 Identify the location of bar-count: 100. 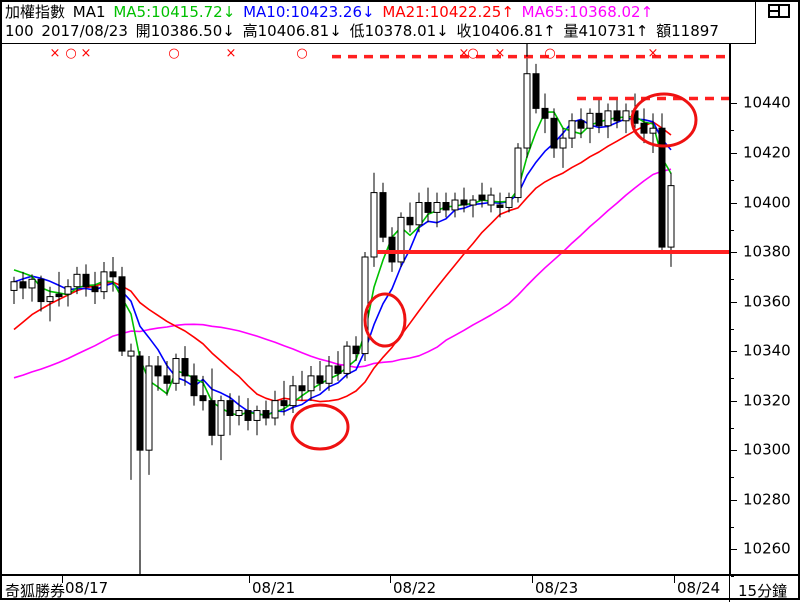
(19, 31).